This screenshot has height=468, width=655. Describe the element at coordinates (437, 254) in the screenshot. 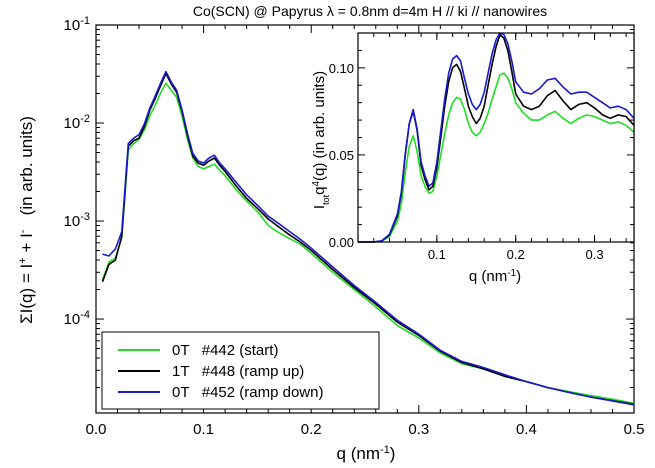

I see `inset-x-tick-label: 0.1` at that location.